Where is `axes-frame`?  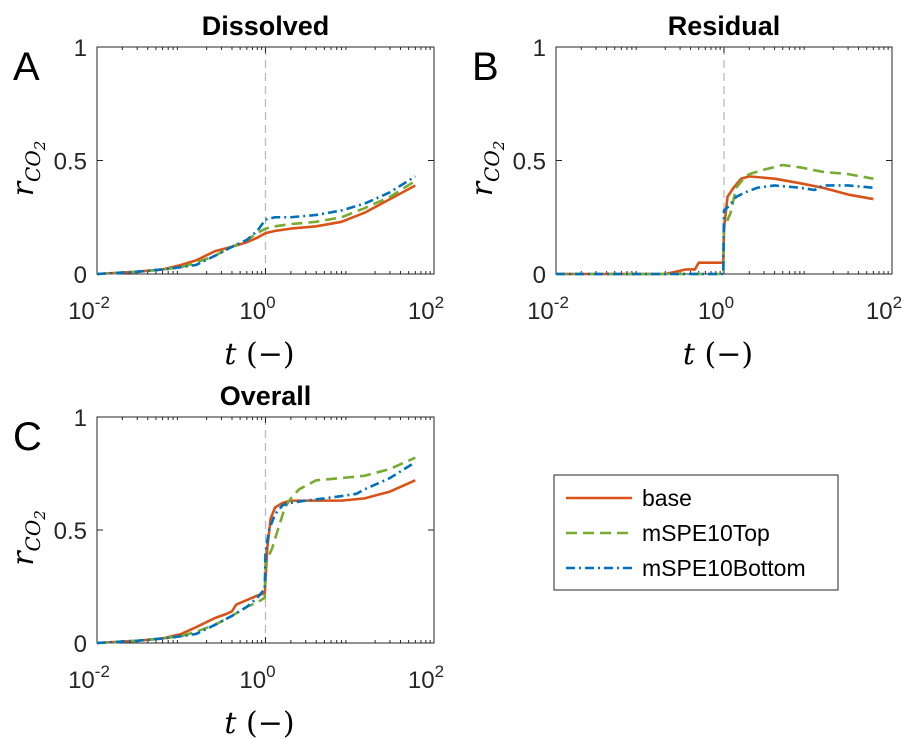
axes-frame is located at coordinates (265, 160).